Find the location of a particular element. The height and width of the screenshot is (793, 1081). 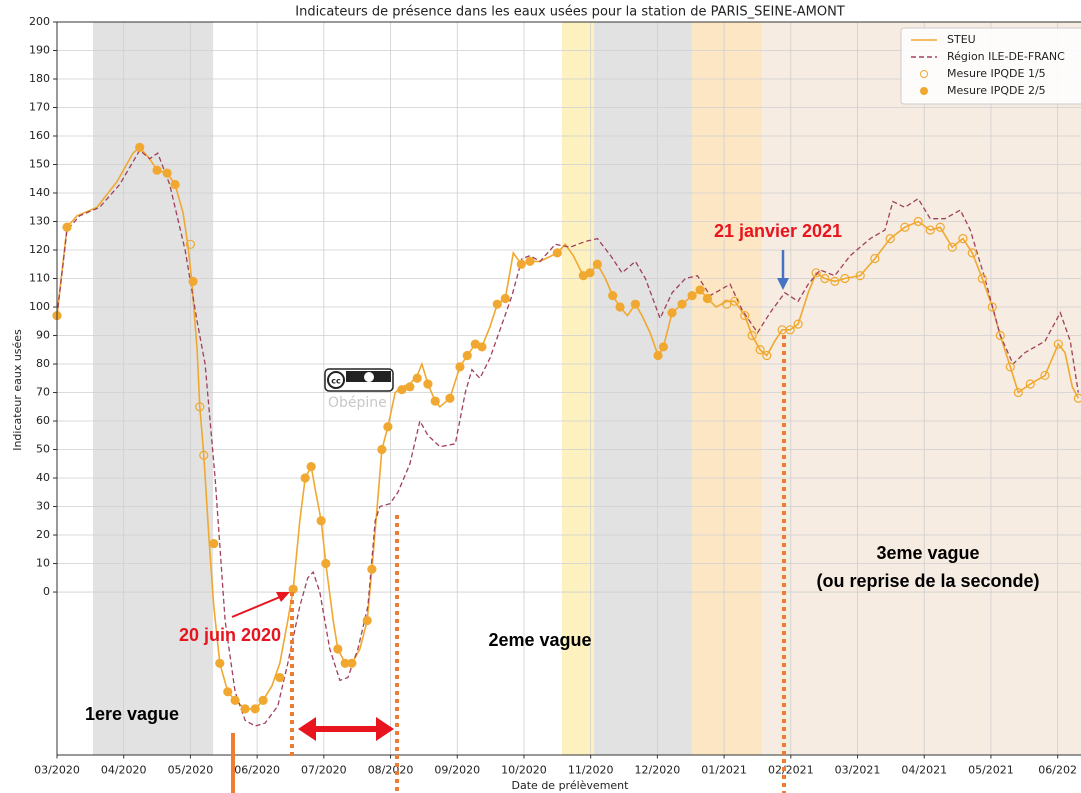

x-tick-label: 03/2020 is located at coordinates (57, 770).